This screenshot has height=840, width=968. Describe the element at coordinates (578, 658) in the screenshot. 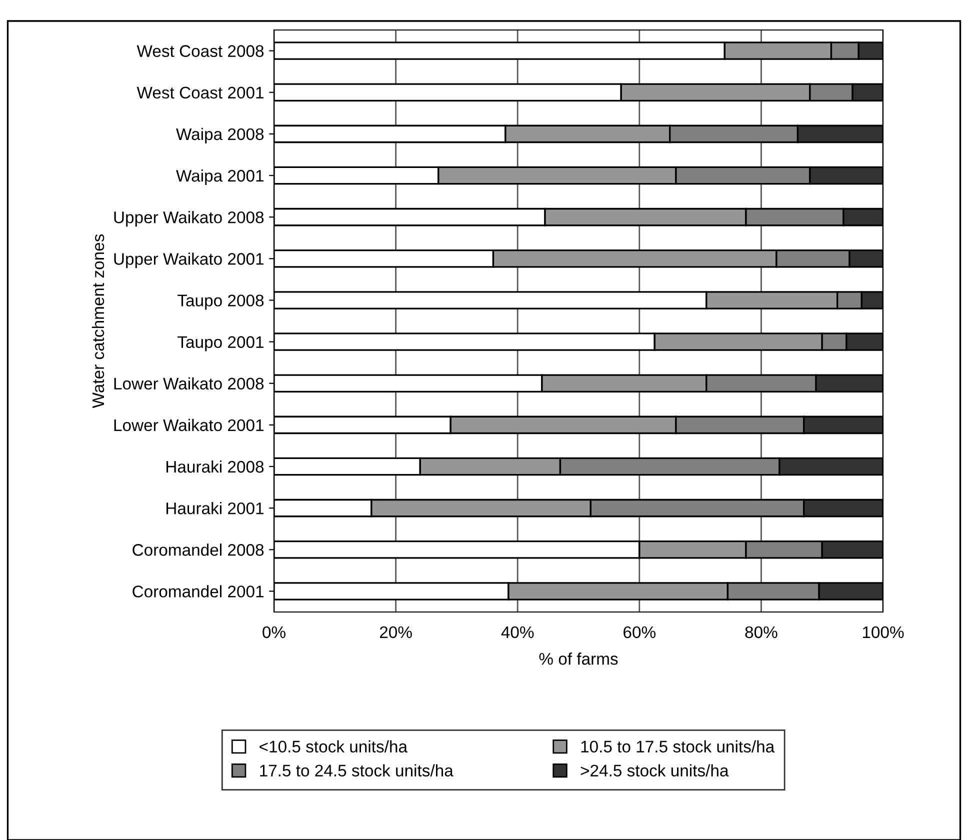

I see `x-axis-title: % of farms` at that location.